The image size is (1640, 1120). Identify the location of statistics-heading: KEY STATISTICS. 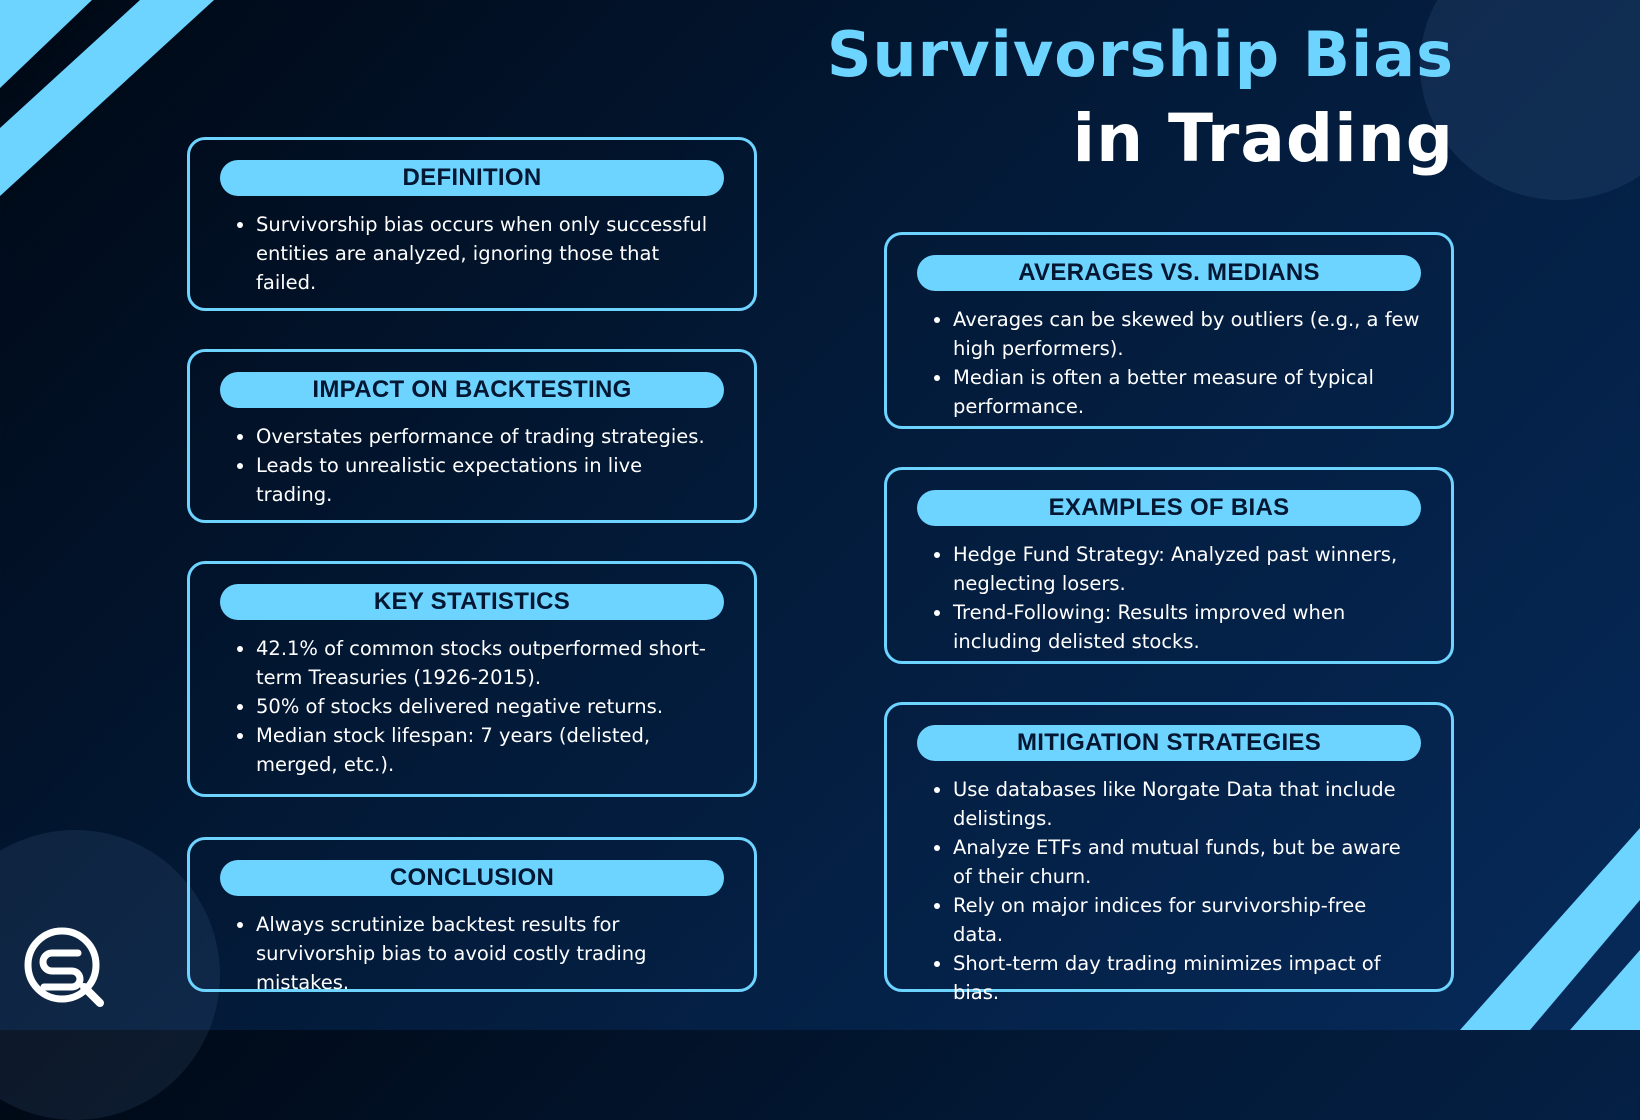
(472, 602).